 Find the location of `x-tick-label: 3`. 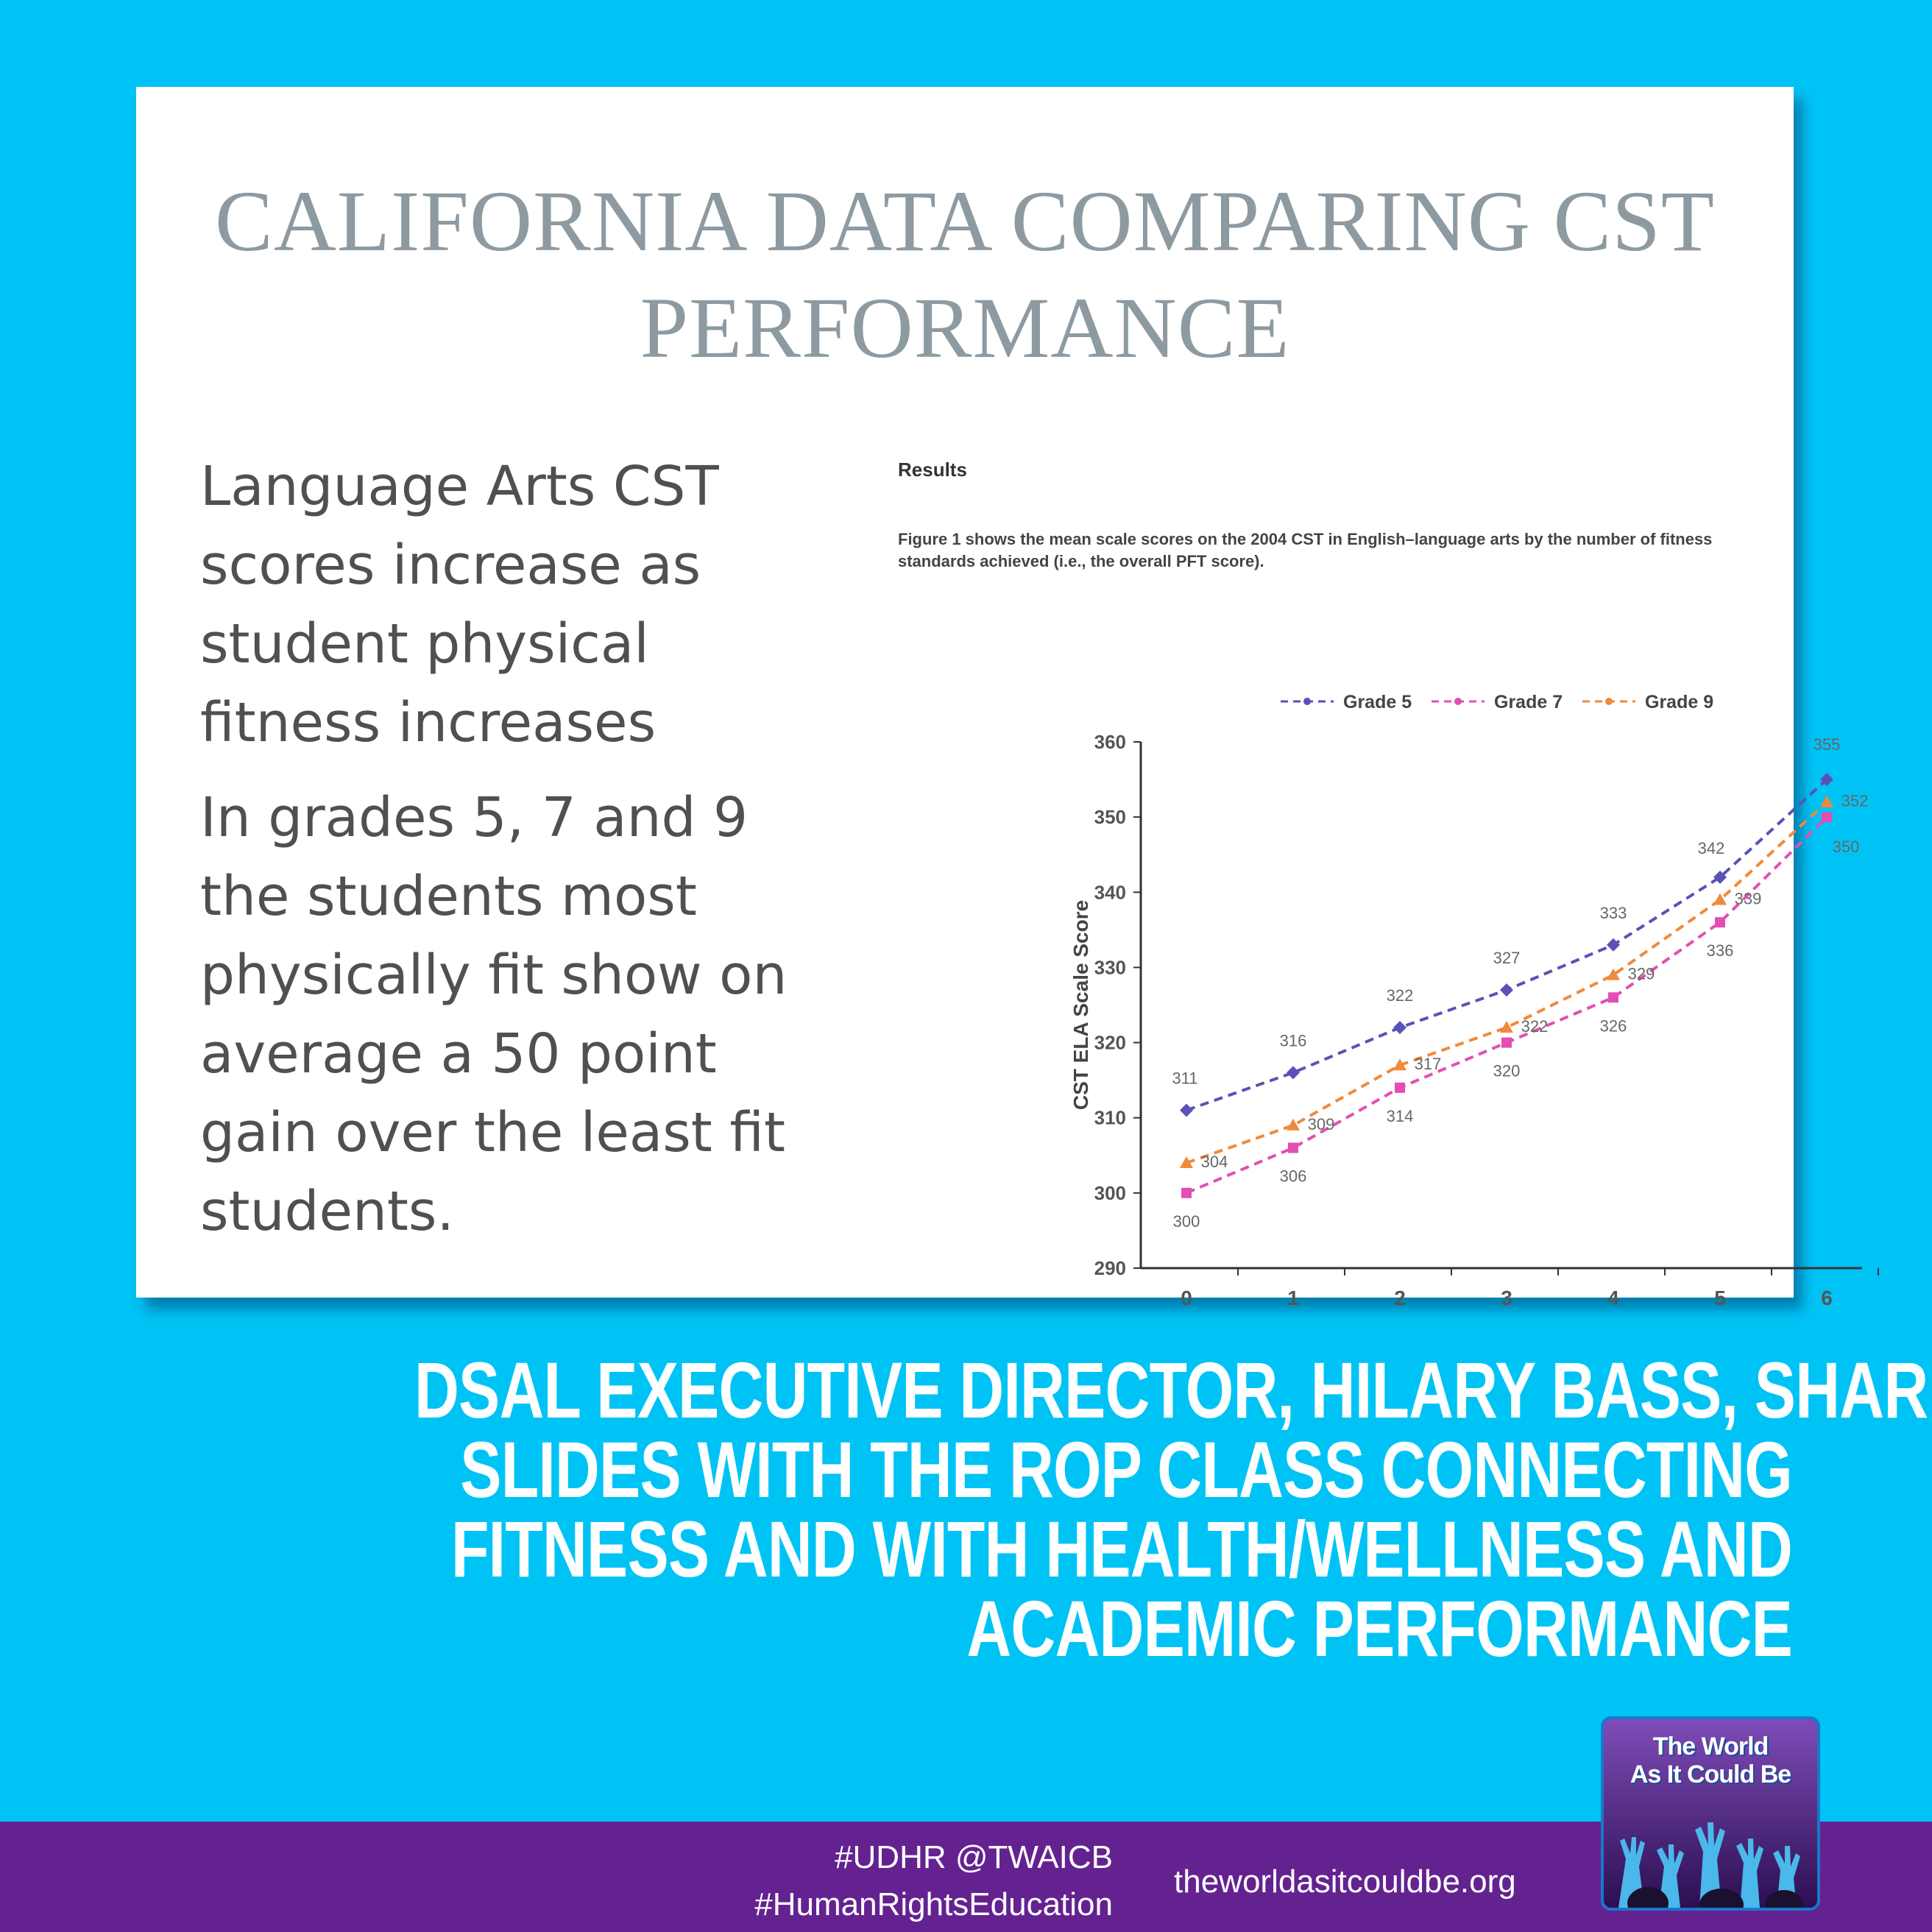

x-tick-label: 3 is located at coordinates (1506, 1298).